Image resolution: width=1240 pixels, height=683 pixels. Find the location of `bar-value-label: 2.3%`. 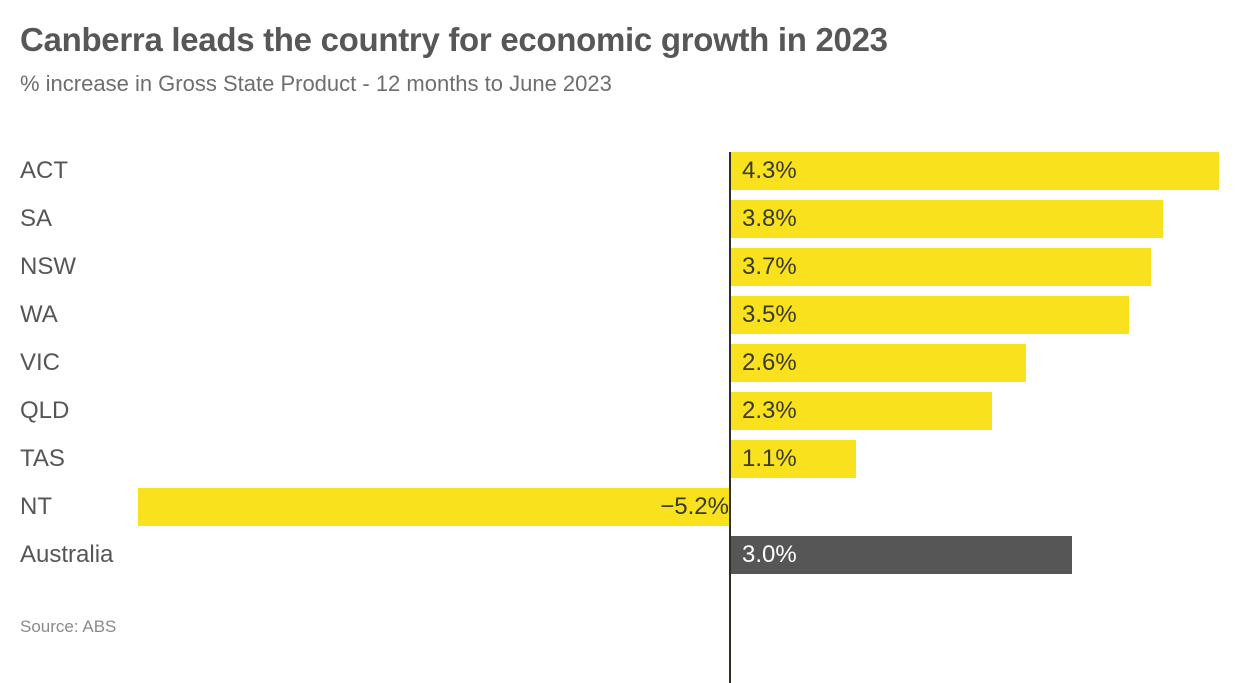

bar-value-label: 2.3% is located at coordinates (769, 410).